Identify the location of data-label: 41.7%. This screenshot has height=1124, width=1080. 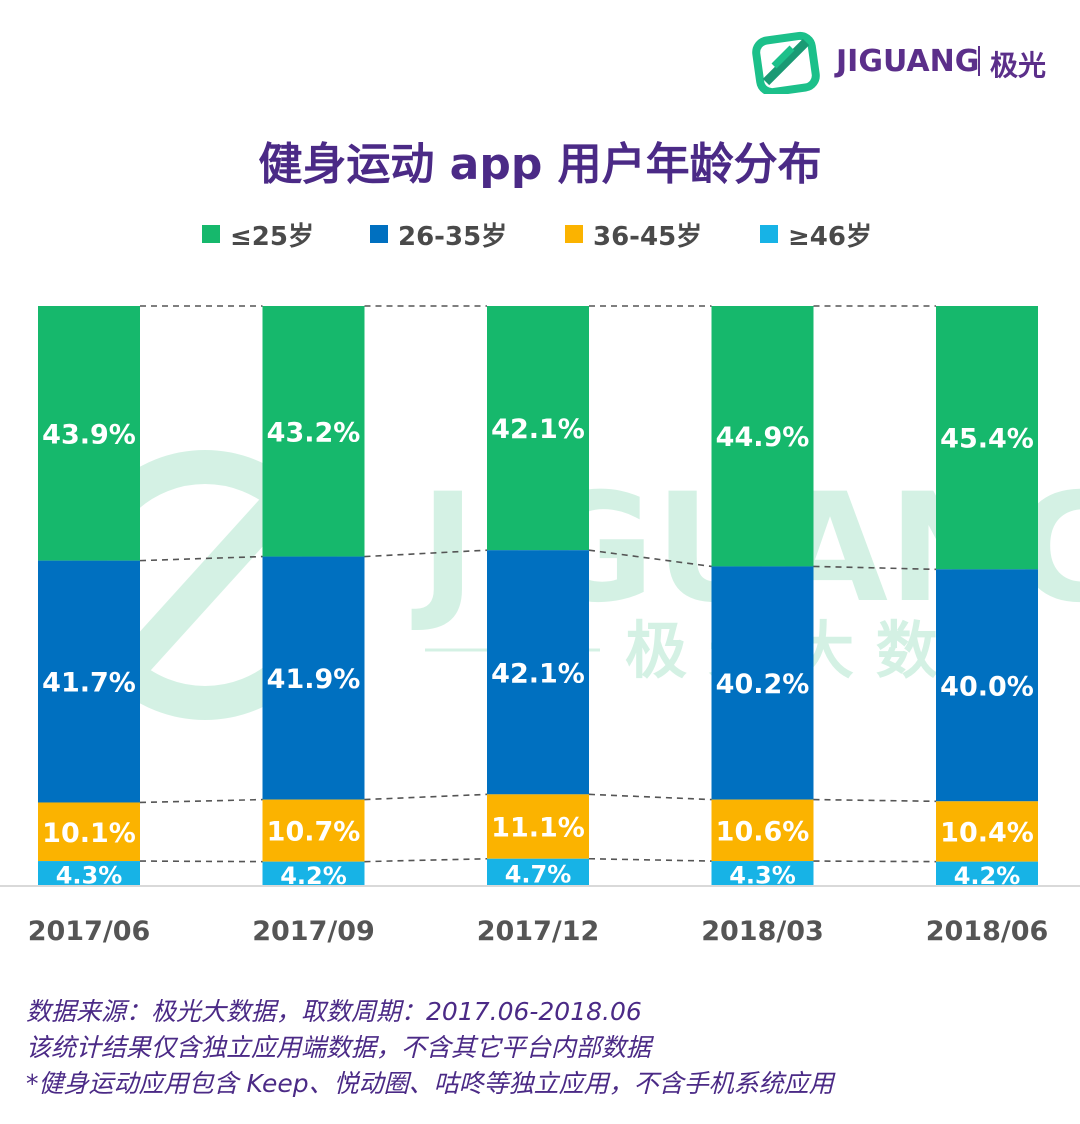
(89, 683).